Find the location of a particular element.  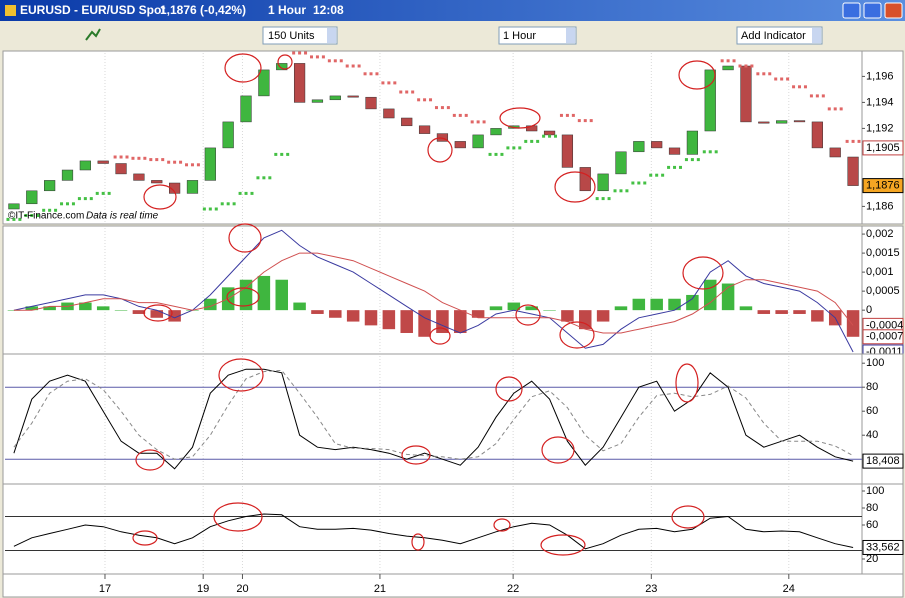

value-marker-label: 33,562 is located at coordinates (883, 547).